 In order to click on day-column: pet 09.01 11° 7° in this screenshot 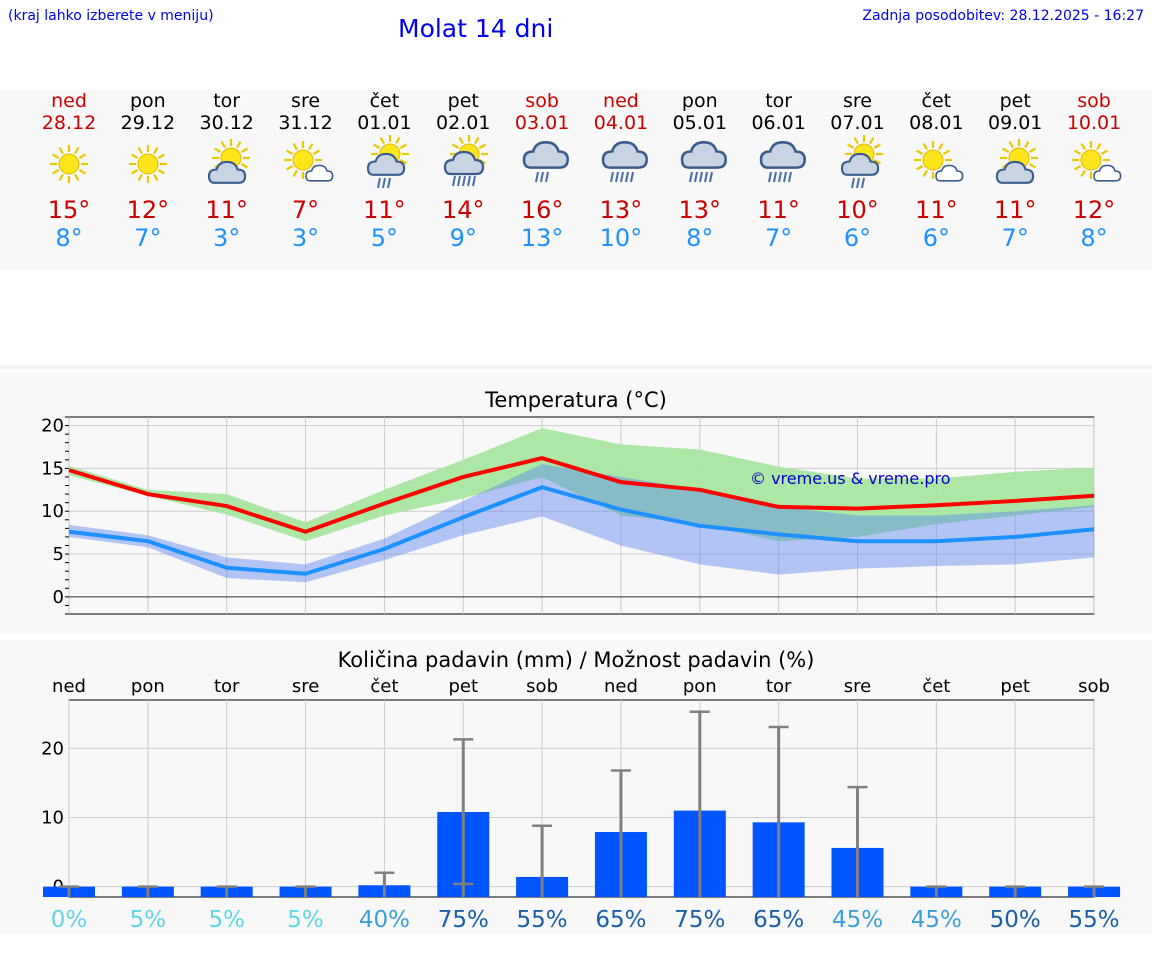, I will do `click(1015, 171)`.